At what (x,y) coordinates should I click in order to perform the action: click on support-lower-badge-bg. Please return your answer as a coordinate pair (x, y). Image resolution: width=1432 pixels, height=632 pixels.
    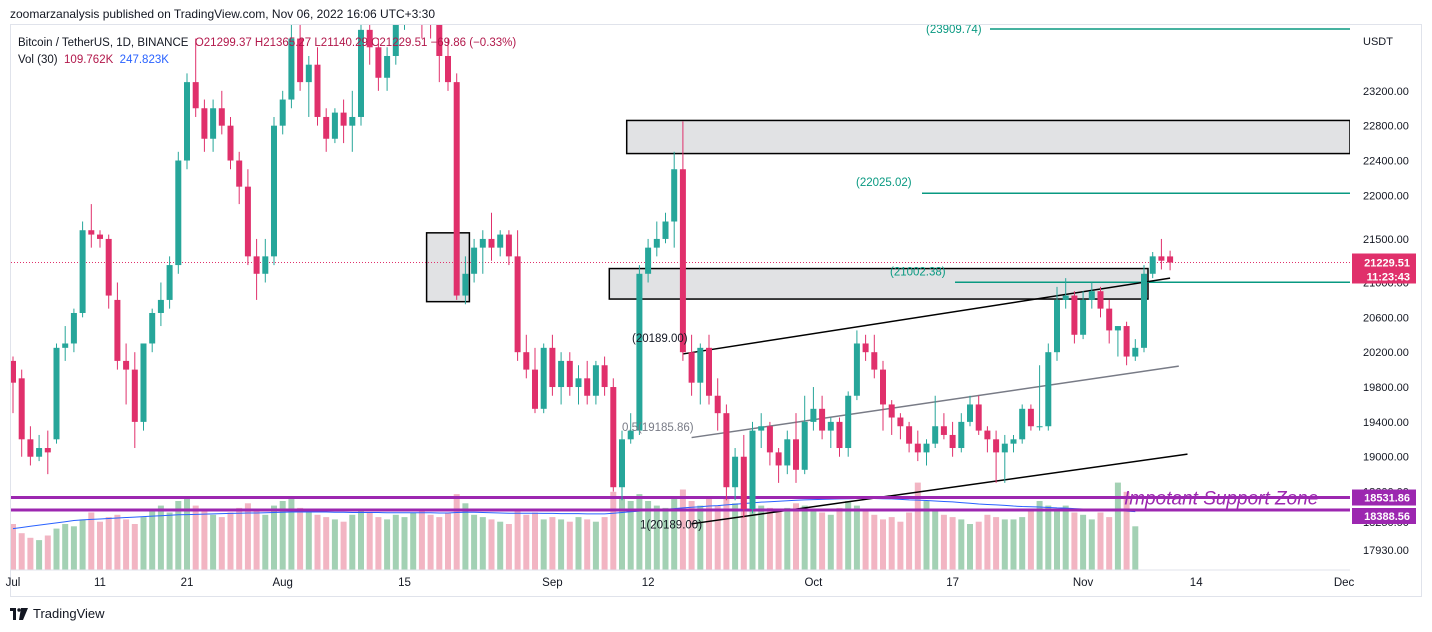
    Looking at the image, I should click on (1384, 516).